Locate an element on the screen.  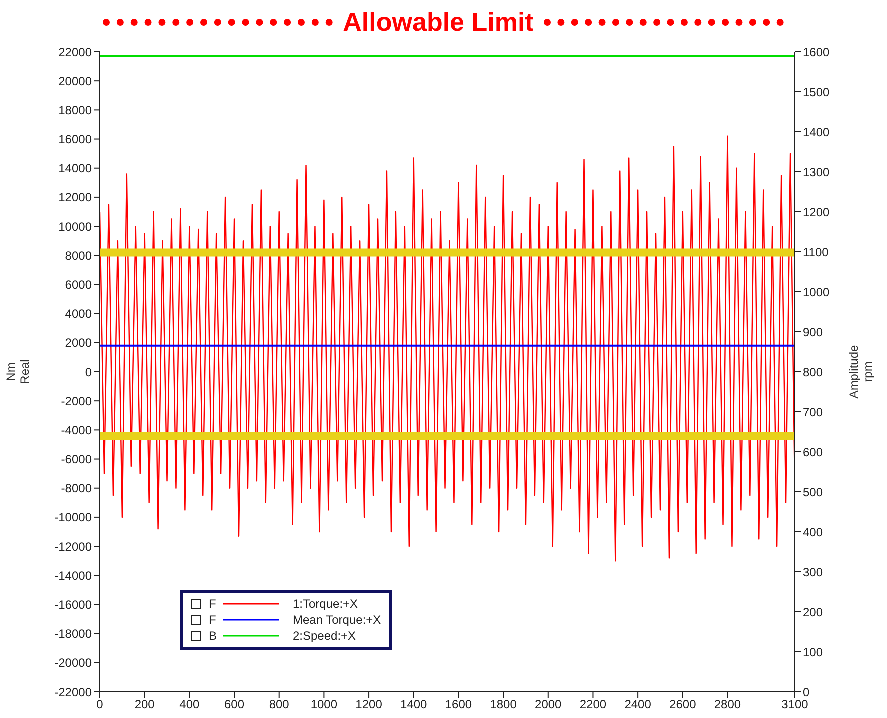
y2-tick-label: 1200 is located at coordinates (816, 212).